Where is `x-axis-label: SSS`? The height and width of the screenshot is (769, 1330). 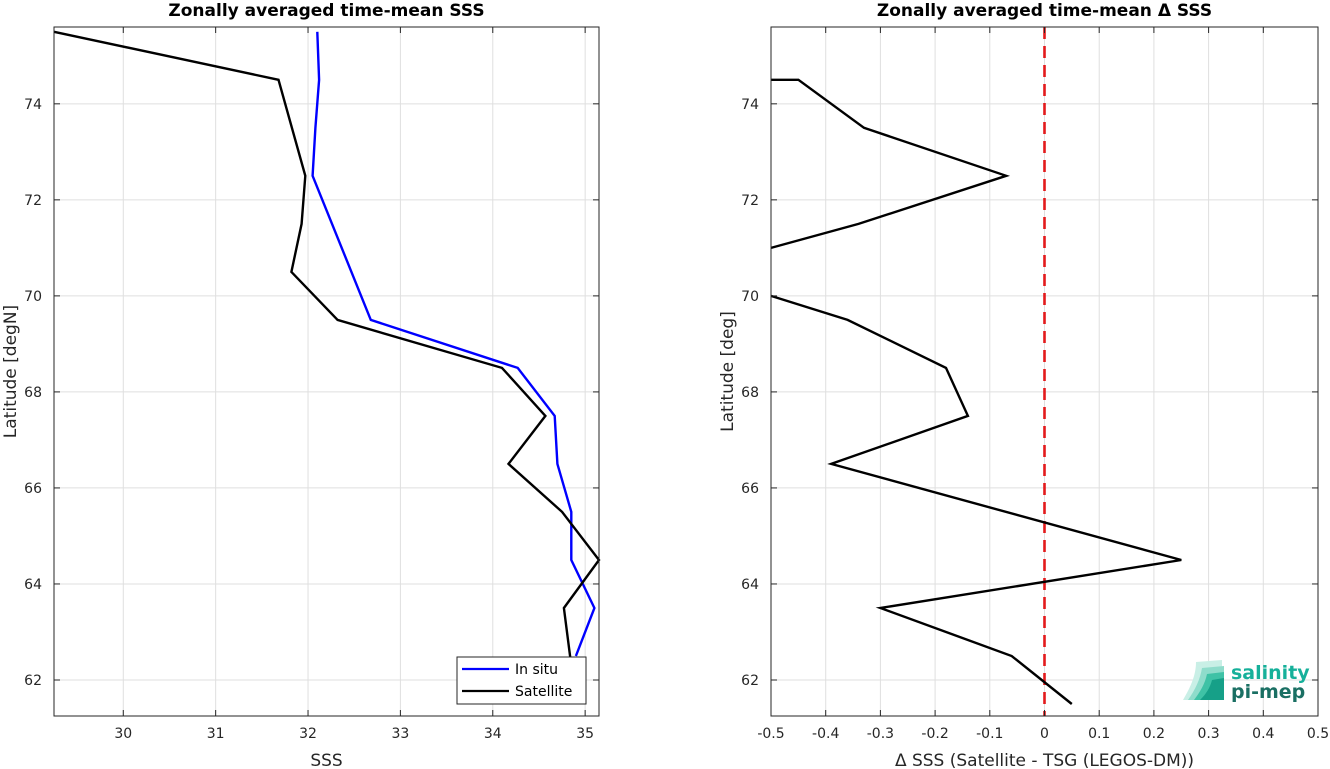 x-axis-label: SSS is located at coordinates (326, 760).